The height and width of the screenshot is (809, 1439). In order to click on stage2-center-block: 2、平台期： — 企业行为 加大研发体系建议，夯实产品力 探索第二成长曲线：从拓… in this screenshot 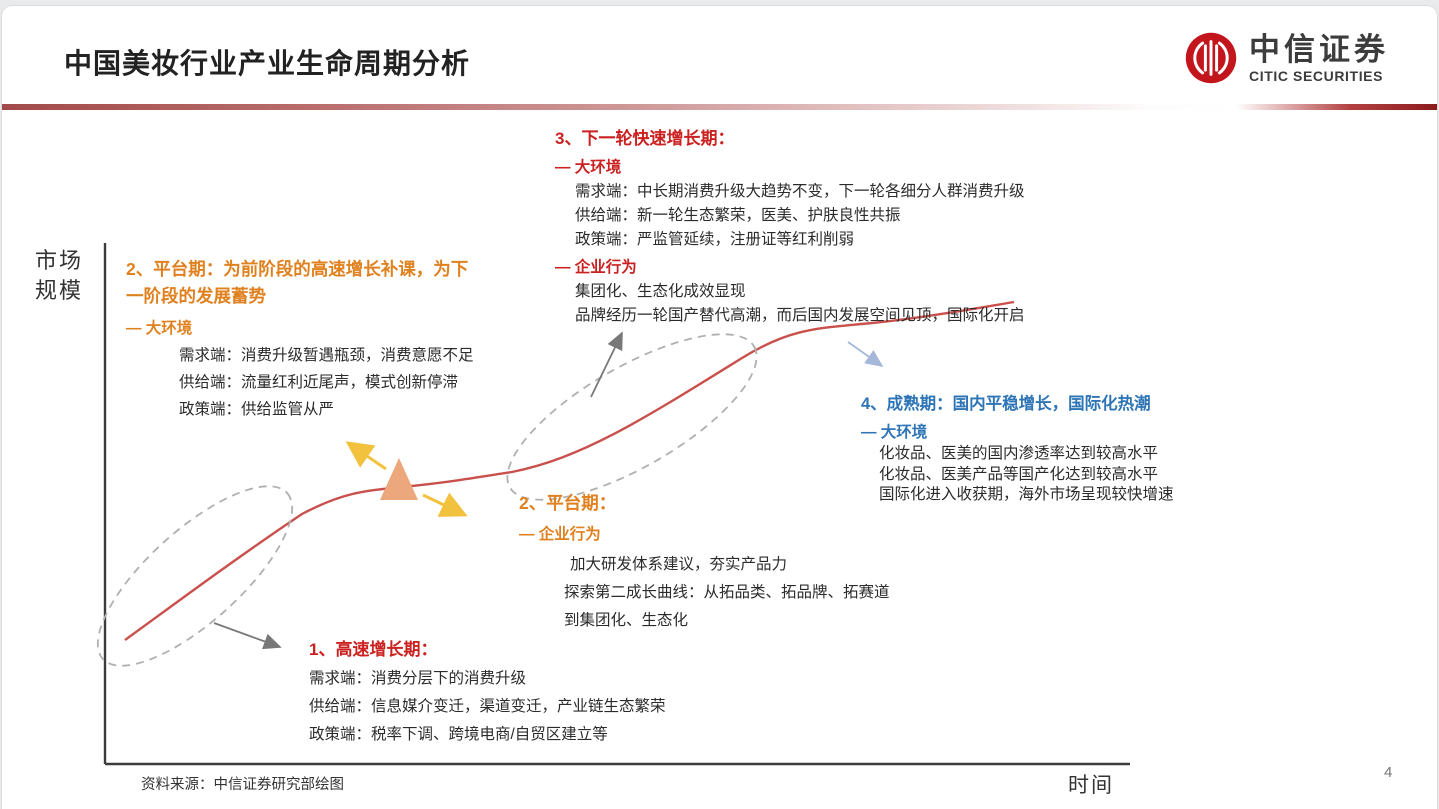, I will do `click(704, 560)`.